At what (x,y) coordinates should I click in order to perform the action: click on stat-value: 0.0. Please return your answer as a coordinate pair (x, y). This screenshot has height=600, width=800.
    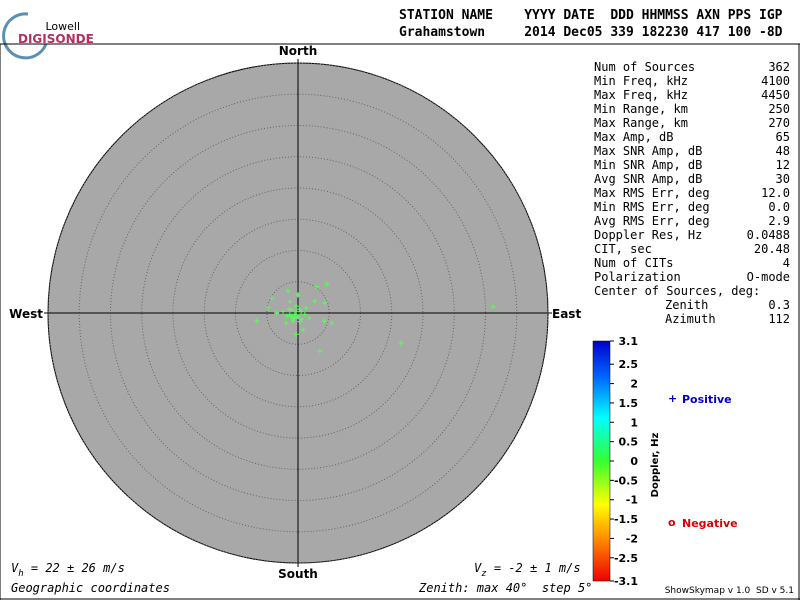
    Looking at the image, I should click on (779, 207).